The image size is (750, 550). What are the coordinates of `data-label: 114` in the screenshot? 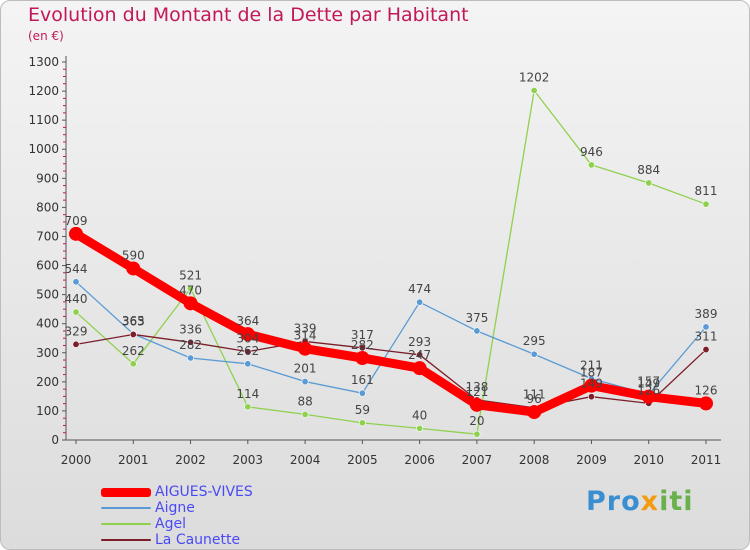 It's located at (247, 394).